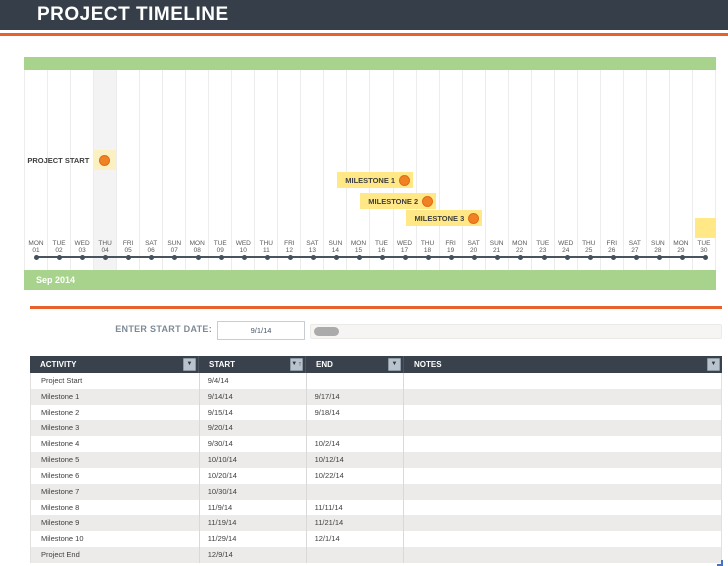 The height and width of the screenshot is (566, 728). Describe the element at coordinates (105, 247) in the screenshot. I see `day-tick-label: THU 04` at that location.